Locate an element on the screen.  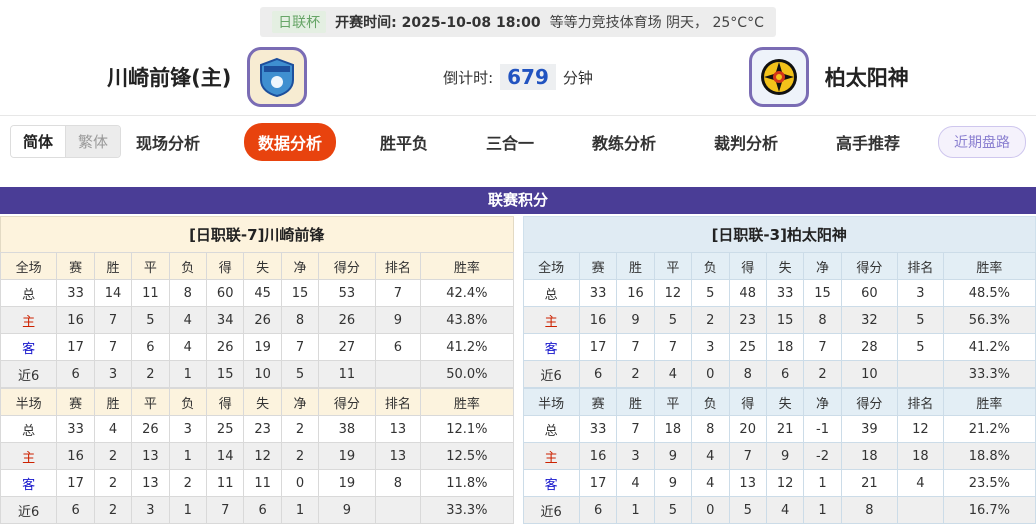
stat-cell: 43.8% is located at coordinates (467, 320).